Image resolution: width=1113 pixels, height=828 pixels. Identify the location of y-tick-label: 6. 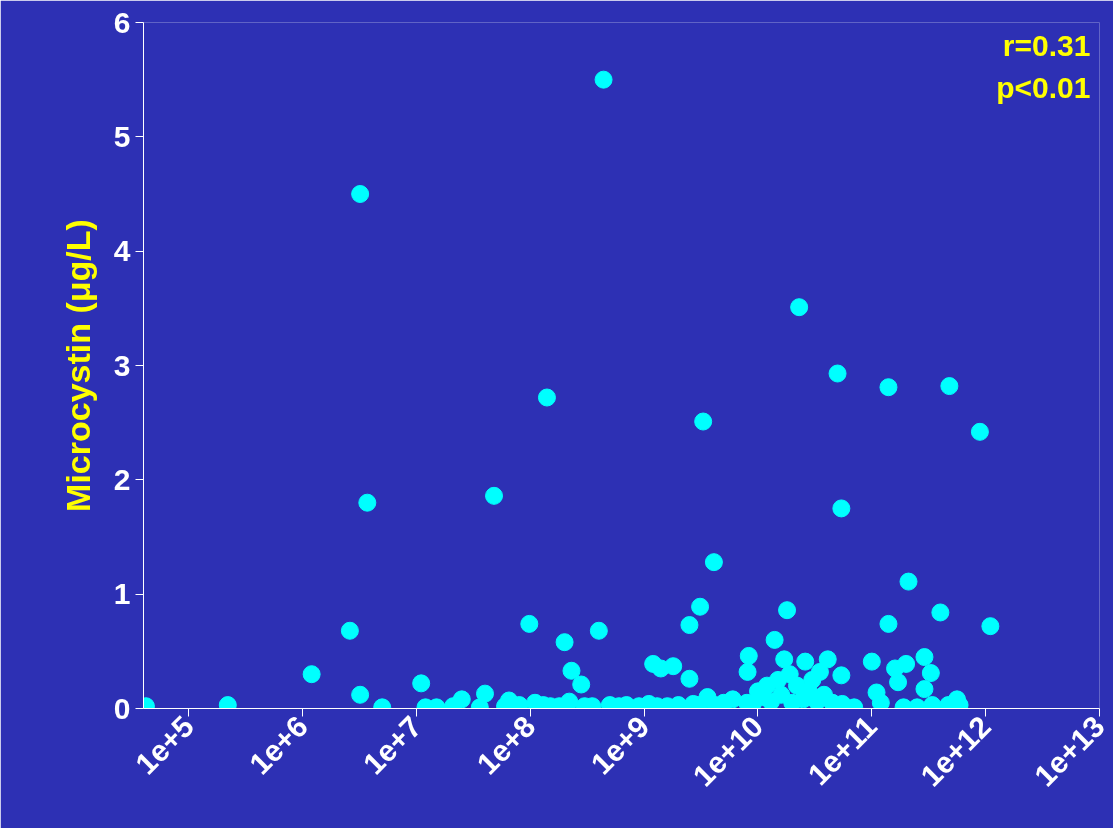
(122, 22).